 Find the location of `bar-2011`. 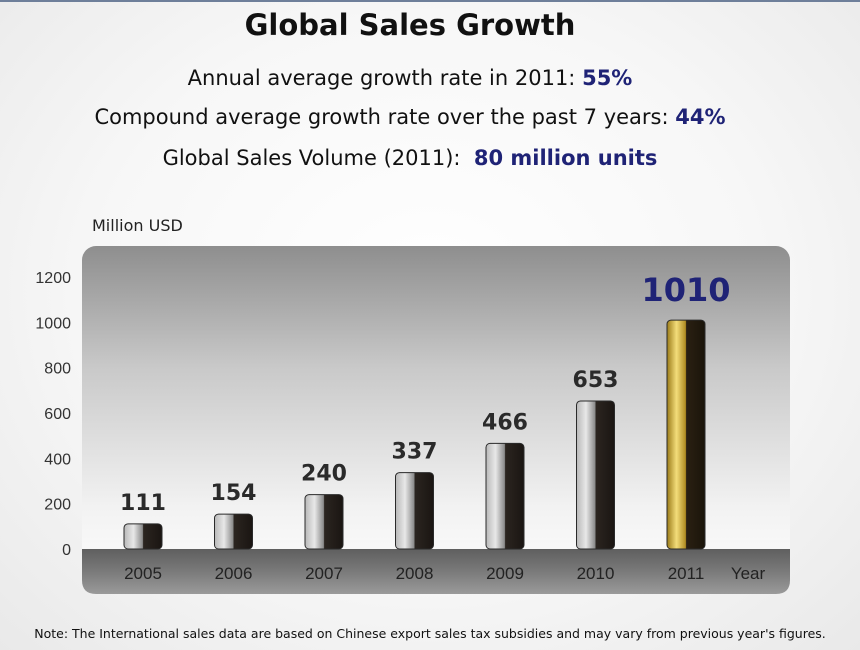

bar-2011 is located at coordinates (686, 434).